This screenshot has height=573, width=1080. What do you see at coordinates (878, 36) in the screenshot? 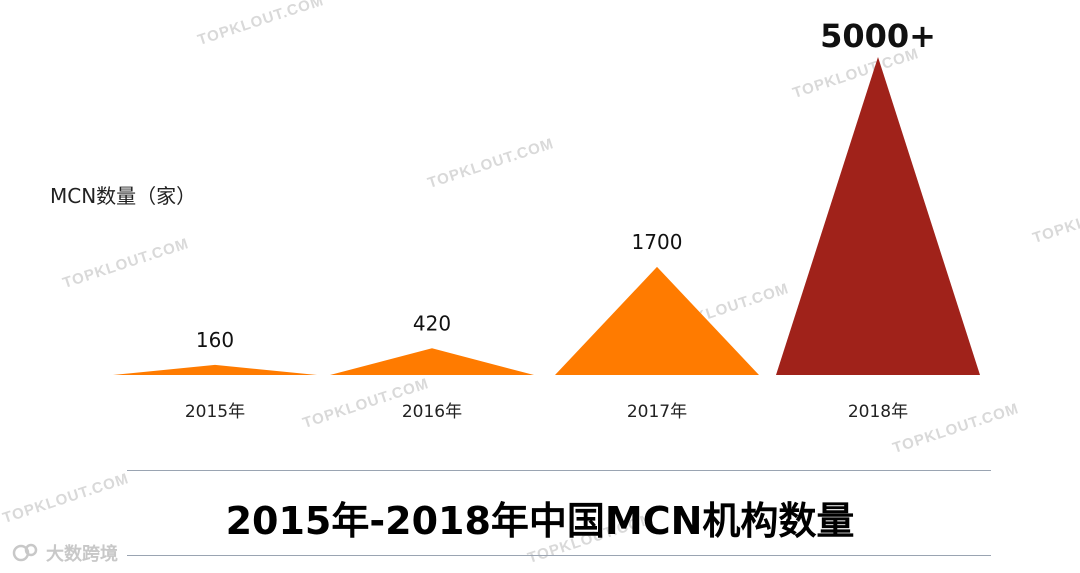
I see `data-label-2018年: 5000+` at bounding box center [878, 36].